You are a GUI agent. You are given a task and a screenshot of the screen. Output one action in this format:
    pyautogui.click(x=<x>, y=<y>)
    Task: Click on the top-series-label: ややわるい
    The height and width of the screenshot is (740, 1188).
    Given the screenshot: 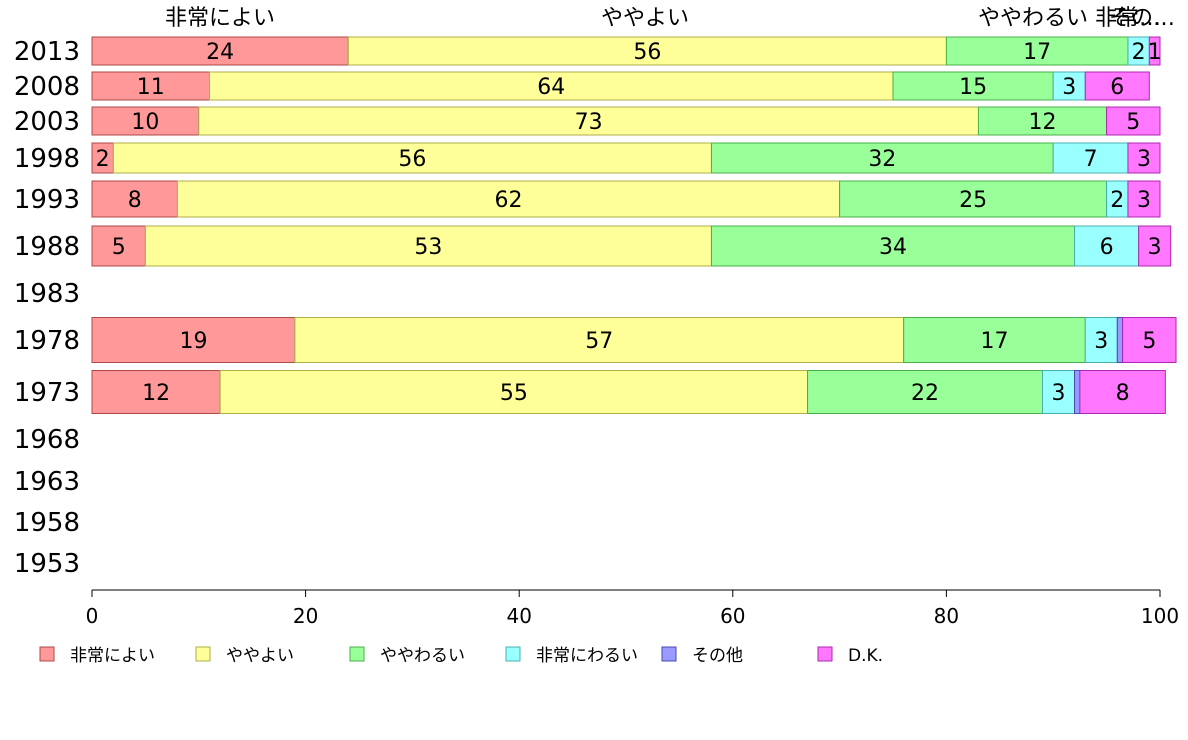 What is the action you would take?
    pyautogui.click(x=1033, y=18)
    